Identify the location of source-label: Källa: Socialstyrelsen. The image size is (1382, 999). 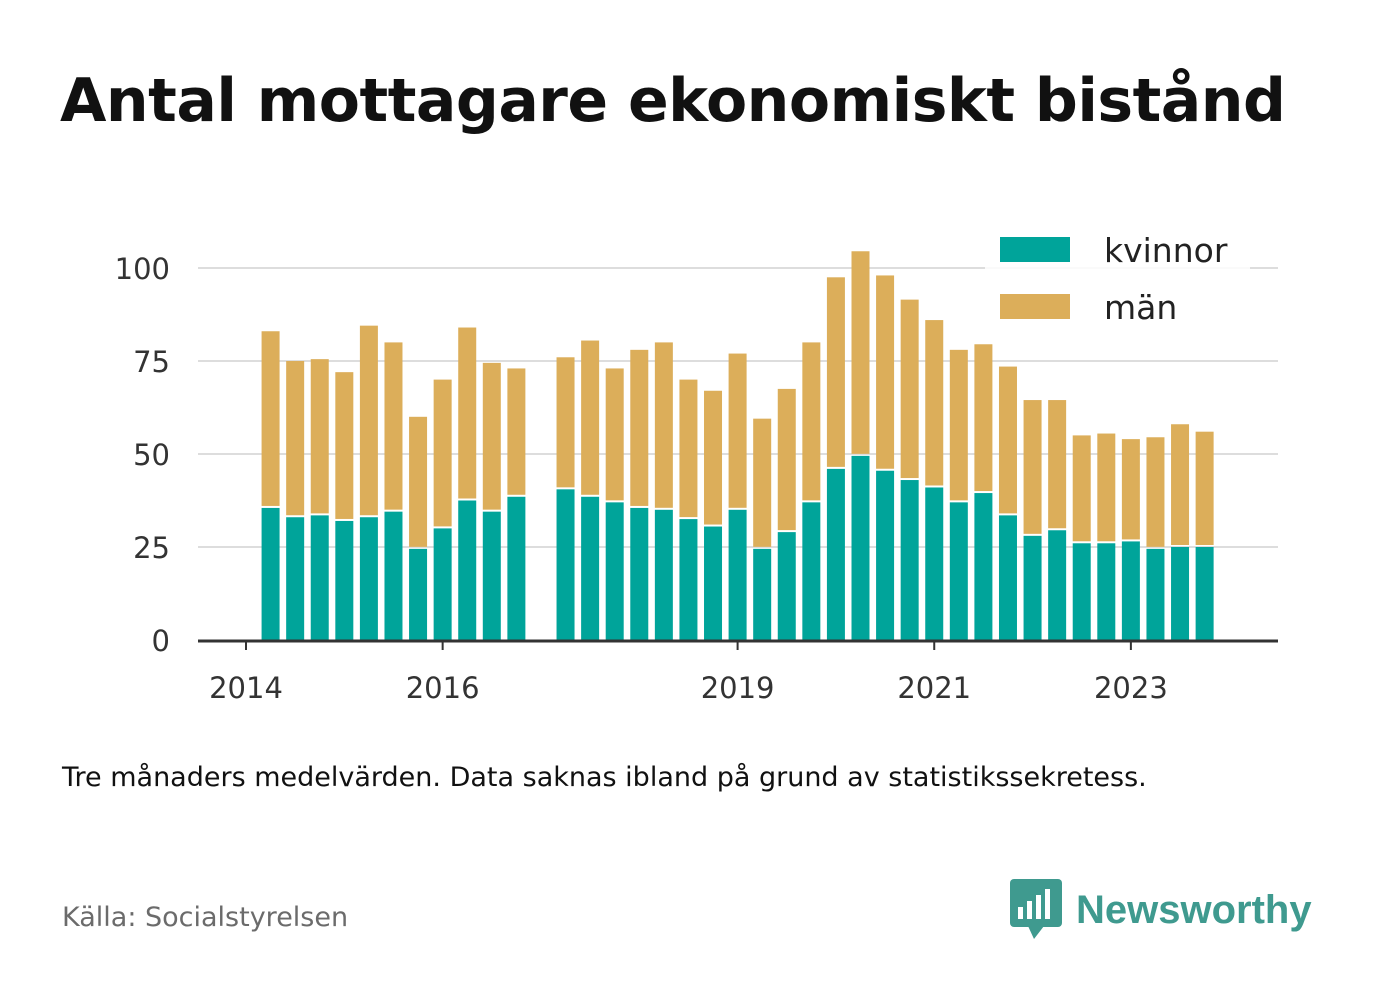
(205, 917).